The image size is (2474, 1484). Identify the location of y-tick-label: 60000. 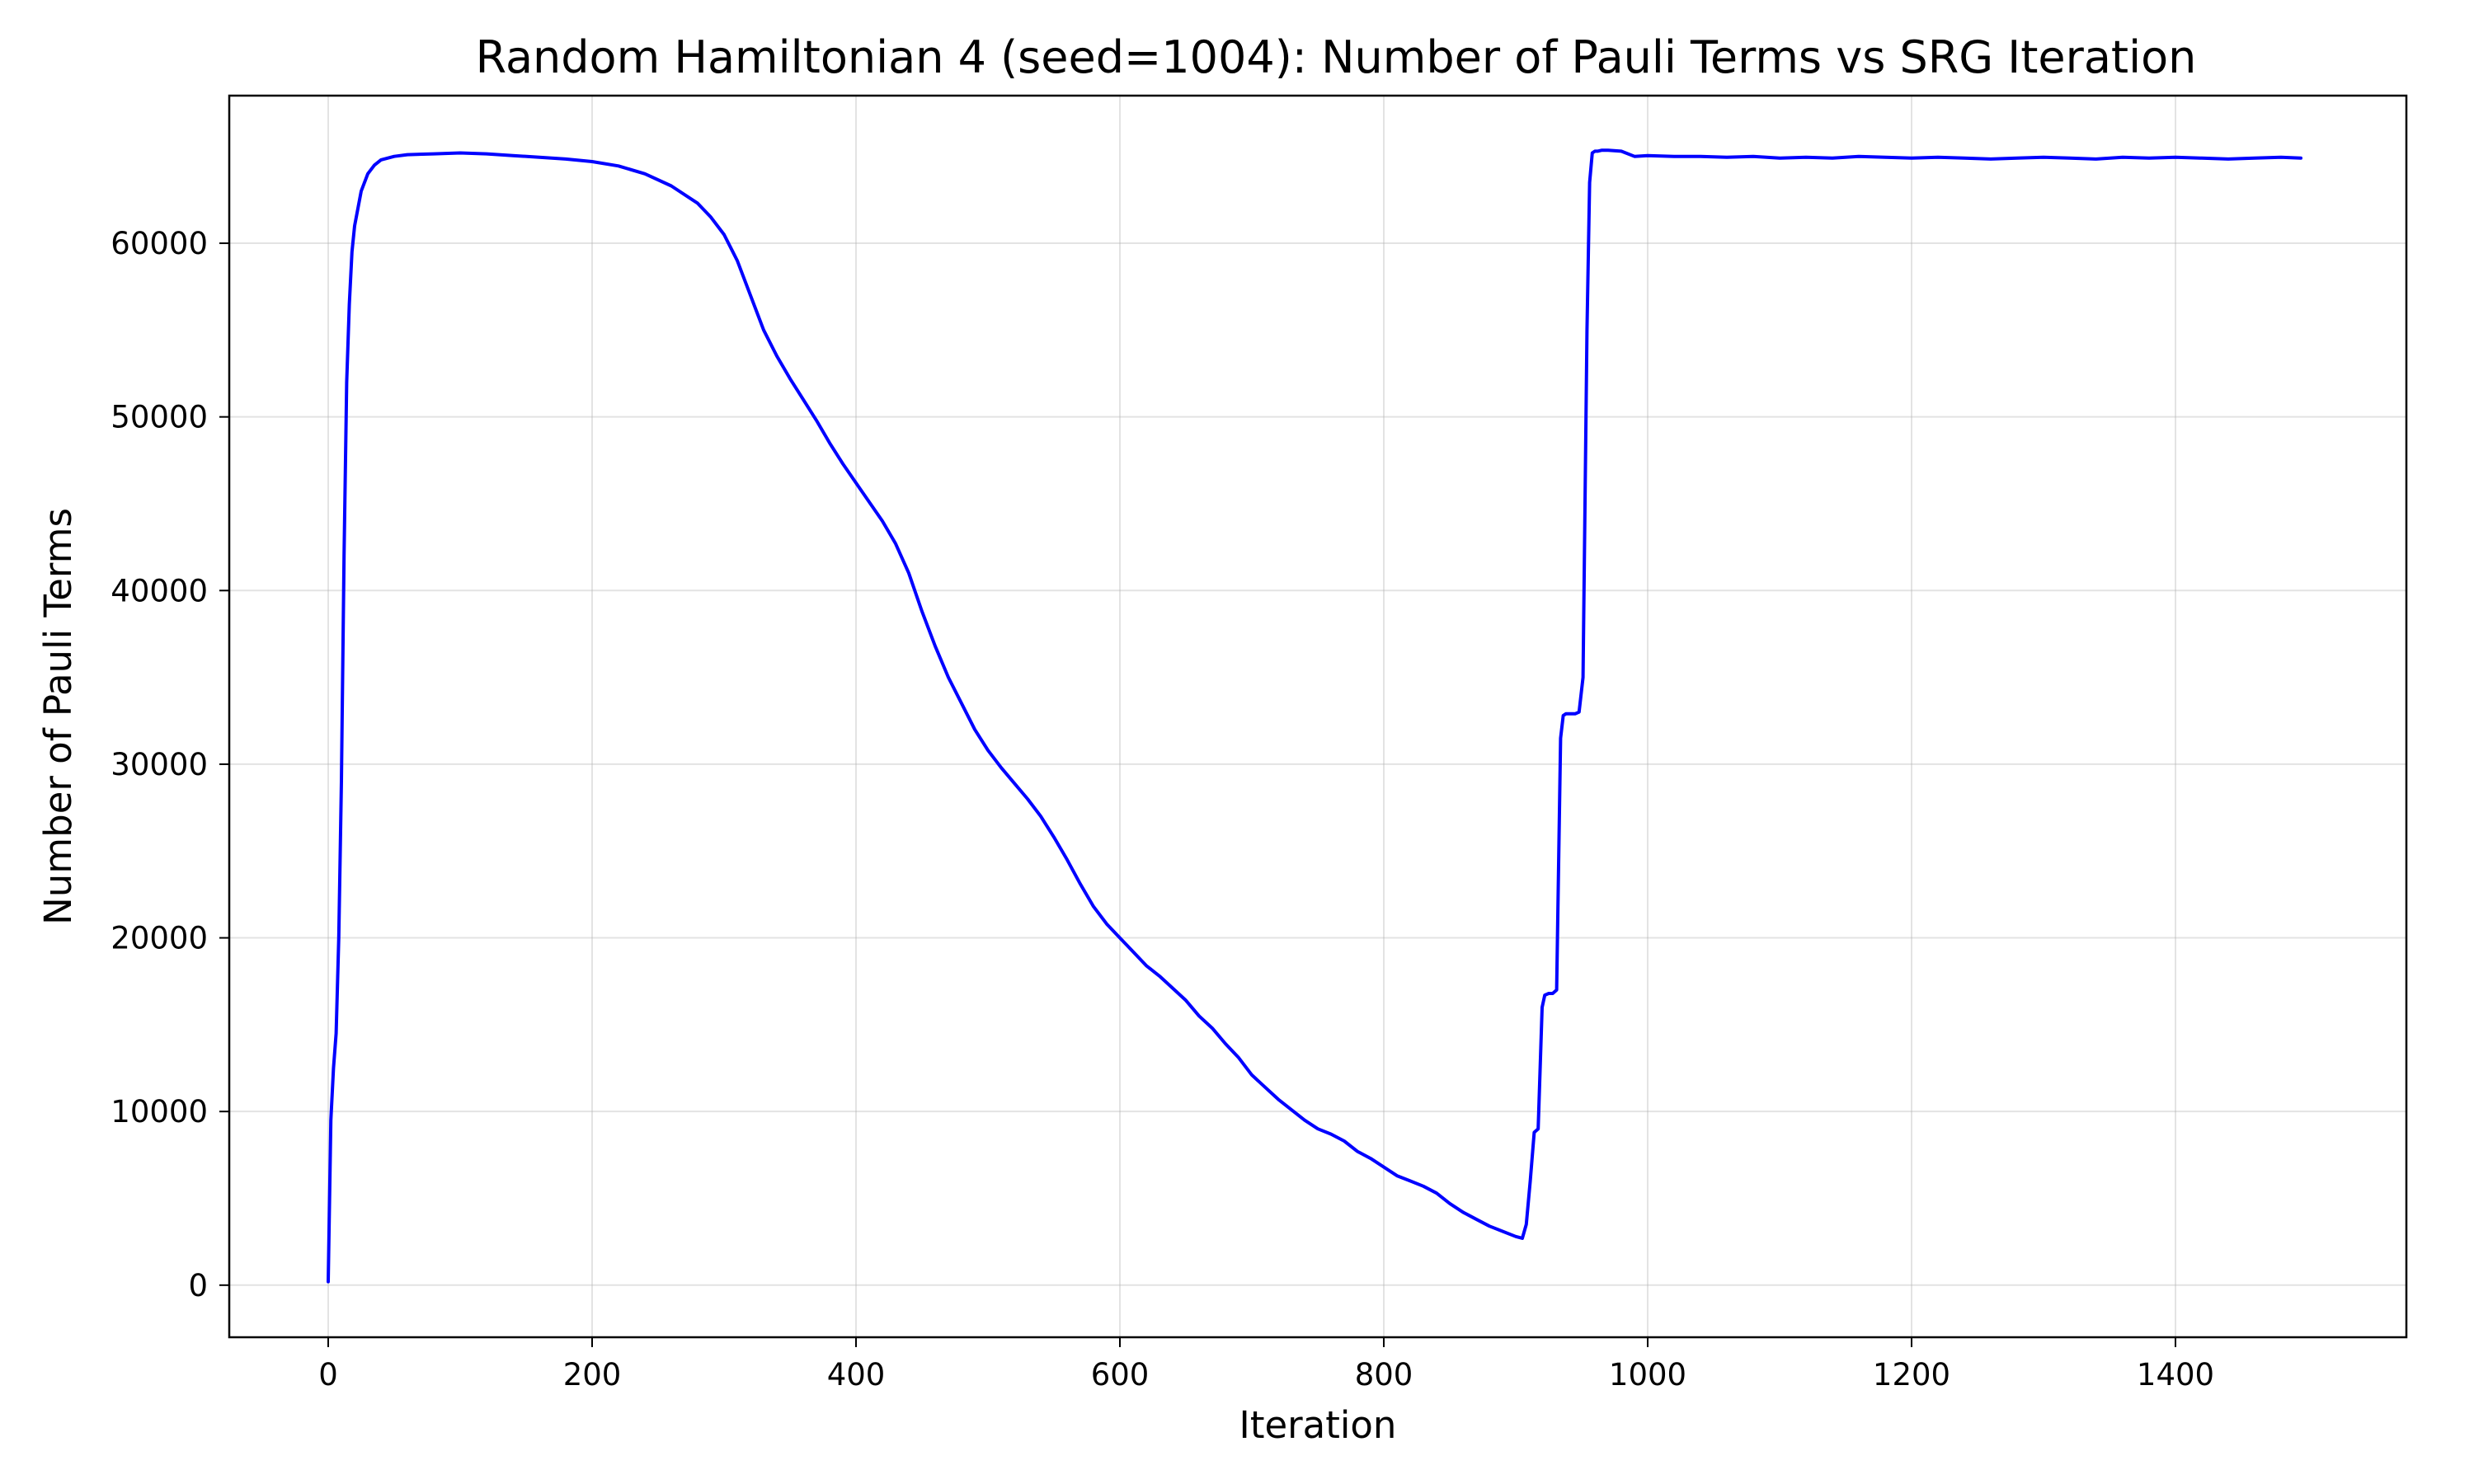
(159, 244).